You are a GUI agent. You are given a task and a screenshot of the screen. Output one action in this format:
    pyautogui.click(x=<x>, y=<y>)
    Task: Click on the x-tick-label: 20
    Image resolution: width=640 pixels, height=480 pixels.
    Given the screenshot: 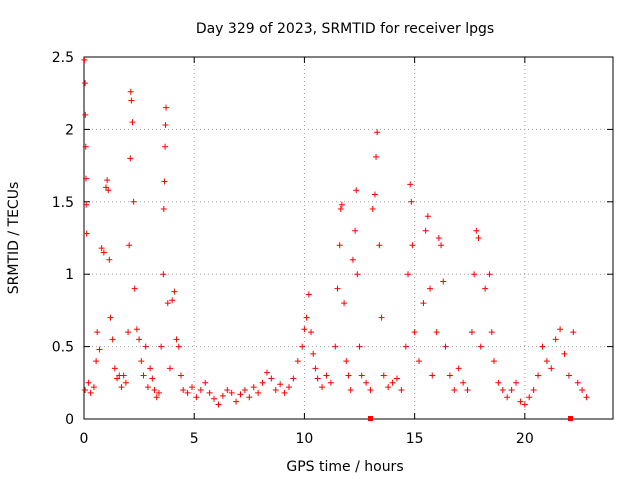 What is the action you would take?
    pyautogui.click(x=525, y=439)
    